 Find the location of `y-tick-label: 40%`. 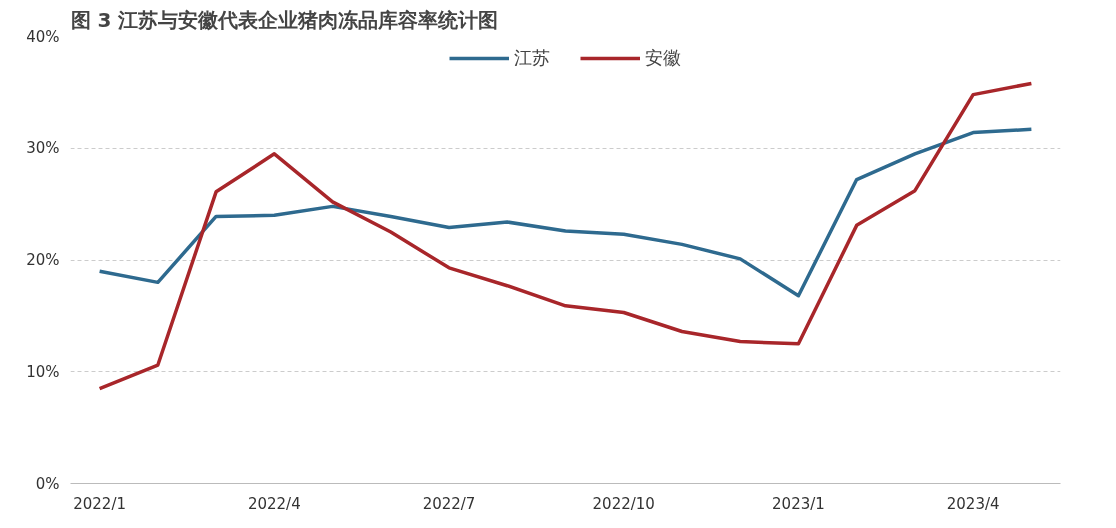

y-tick-label: 40% is located at coordinates (43, 36).